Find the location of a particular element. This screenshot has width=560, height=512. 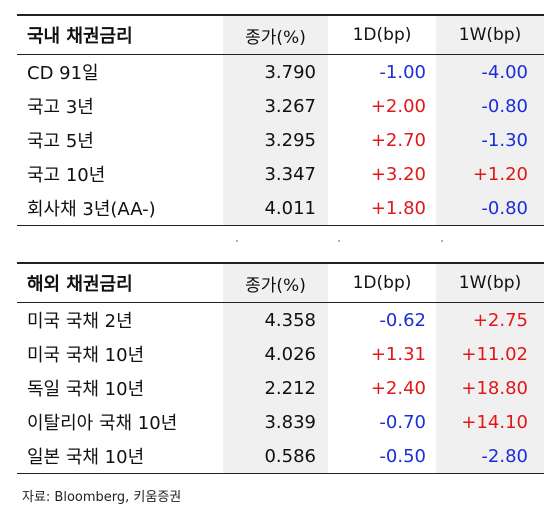

row-label: 이탈리아 국채 10년 is located at coordinates (102, 423).